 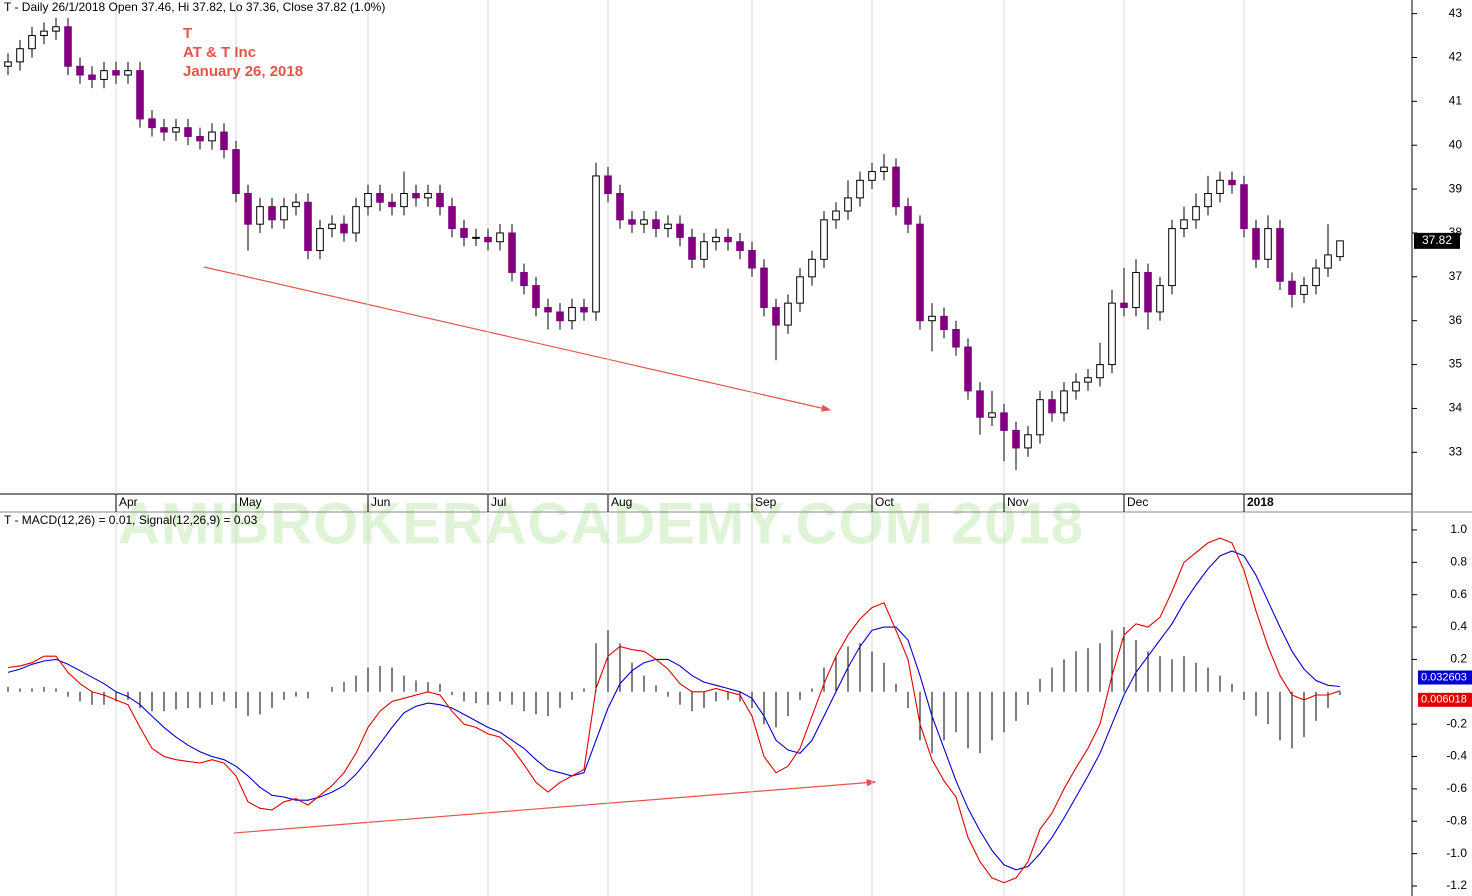 What do you see at coordinates (1456, 364) in the screenshot?
I see `y-tick-label: 35` at bounding box center [1456, 364].